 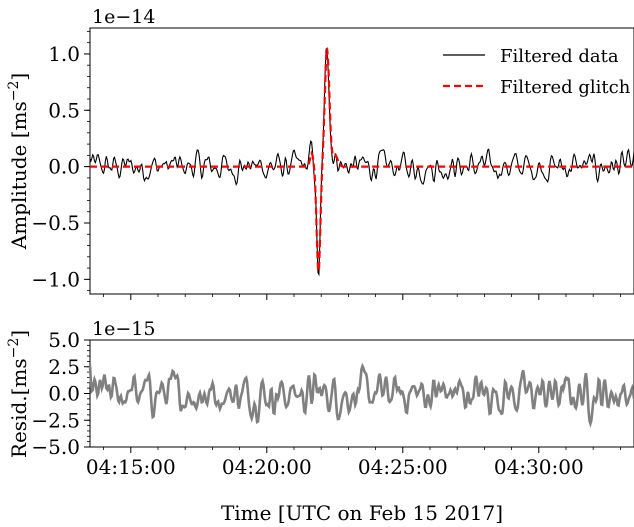 I want to click on top-ylabel-main: Amplitude [ms, so click(x=19, y=175).